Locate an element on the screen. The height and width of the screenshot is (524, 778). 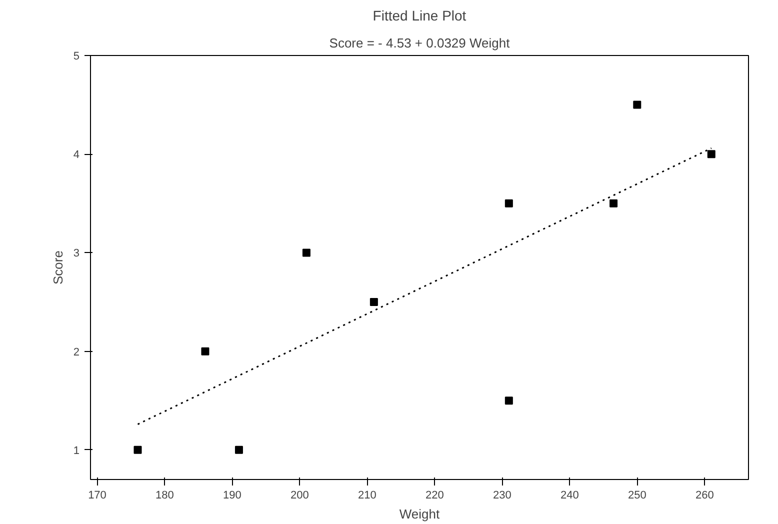
x-tick-label: 190 is located at coordinates (232, 496).